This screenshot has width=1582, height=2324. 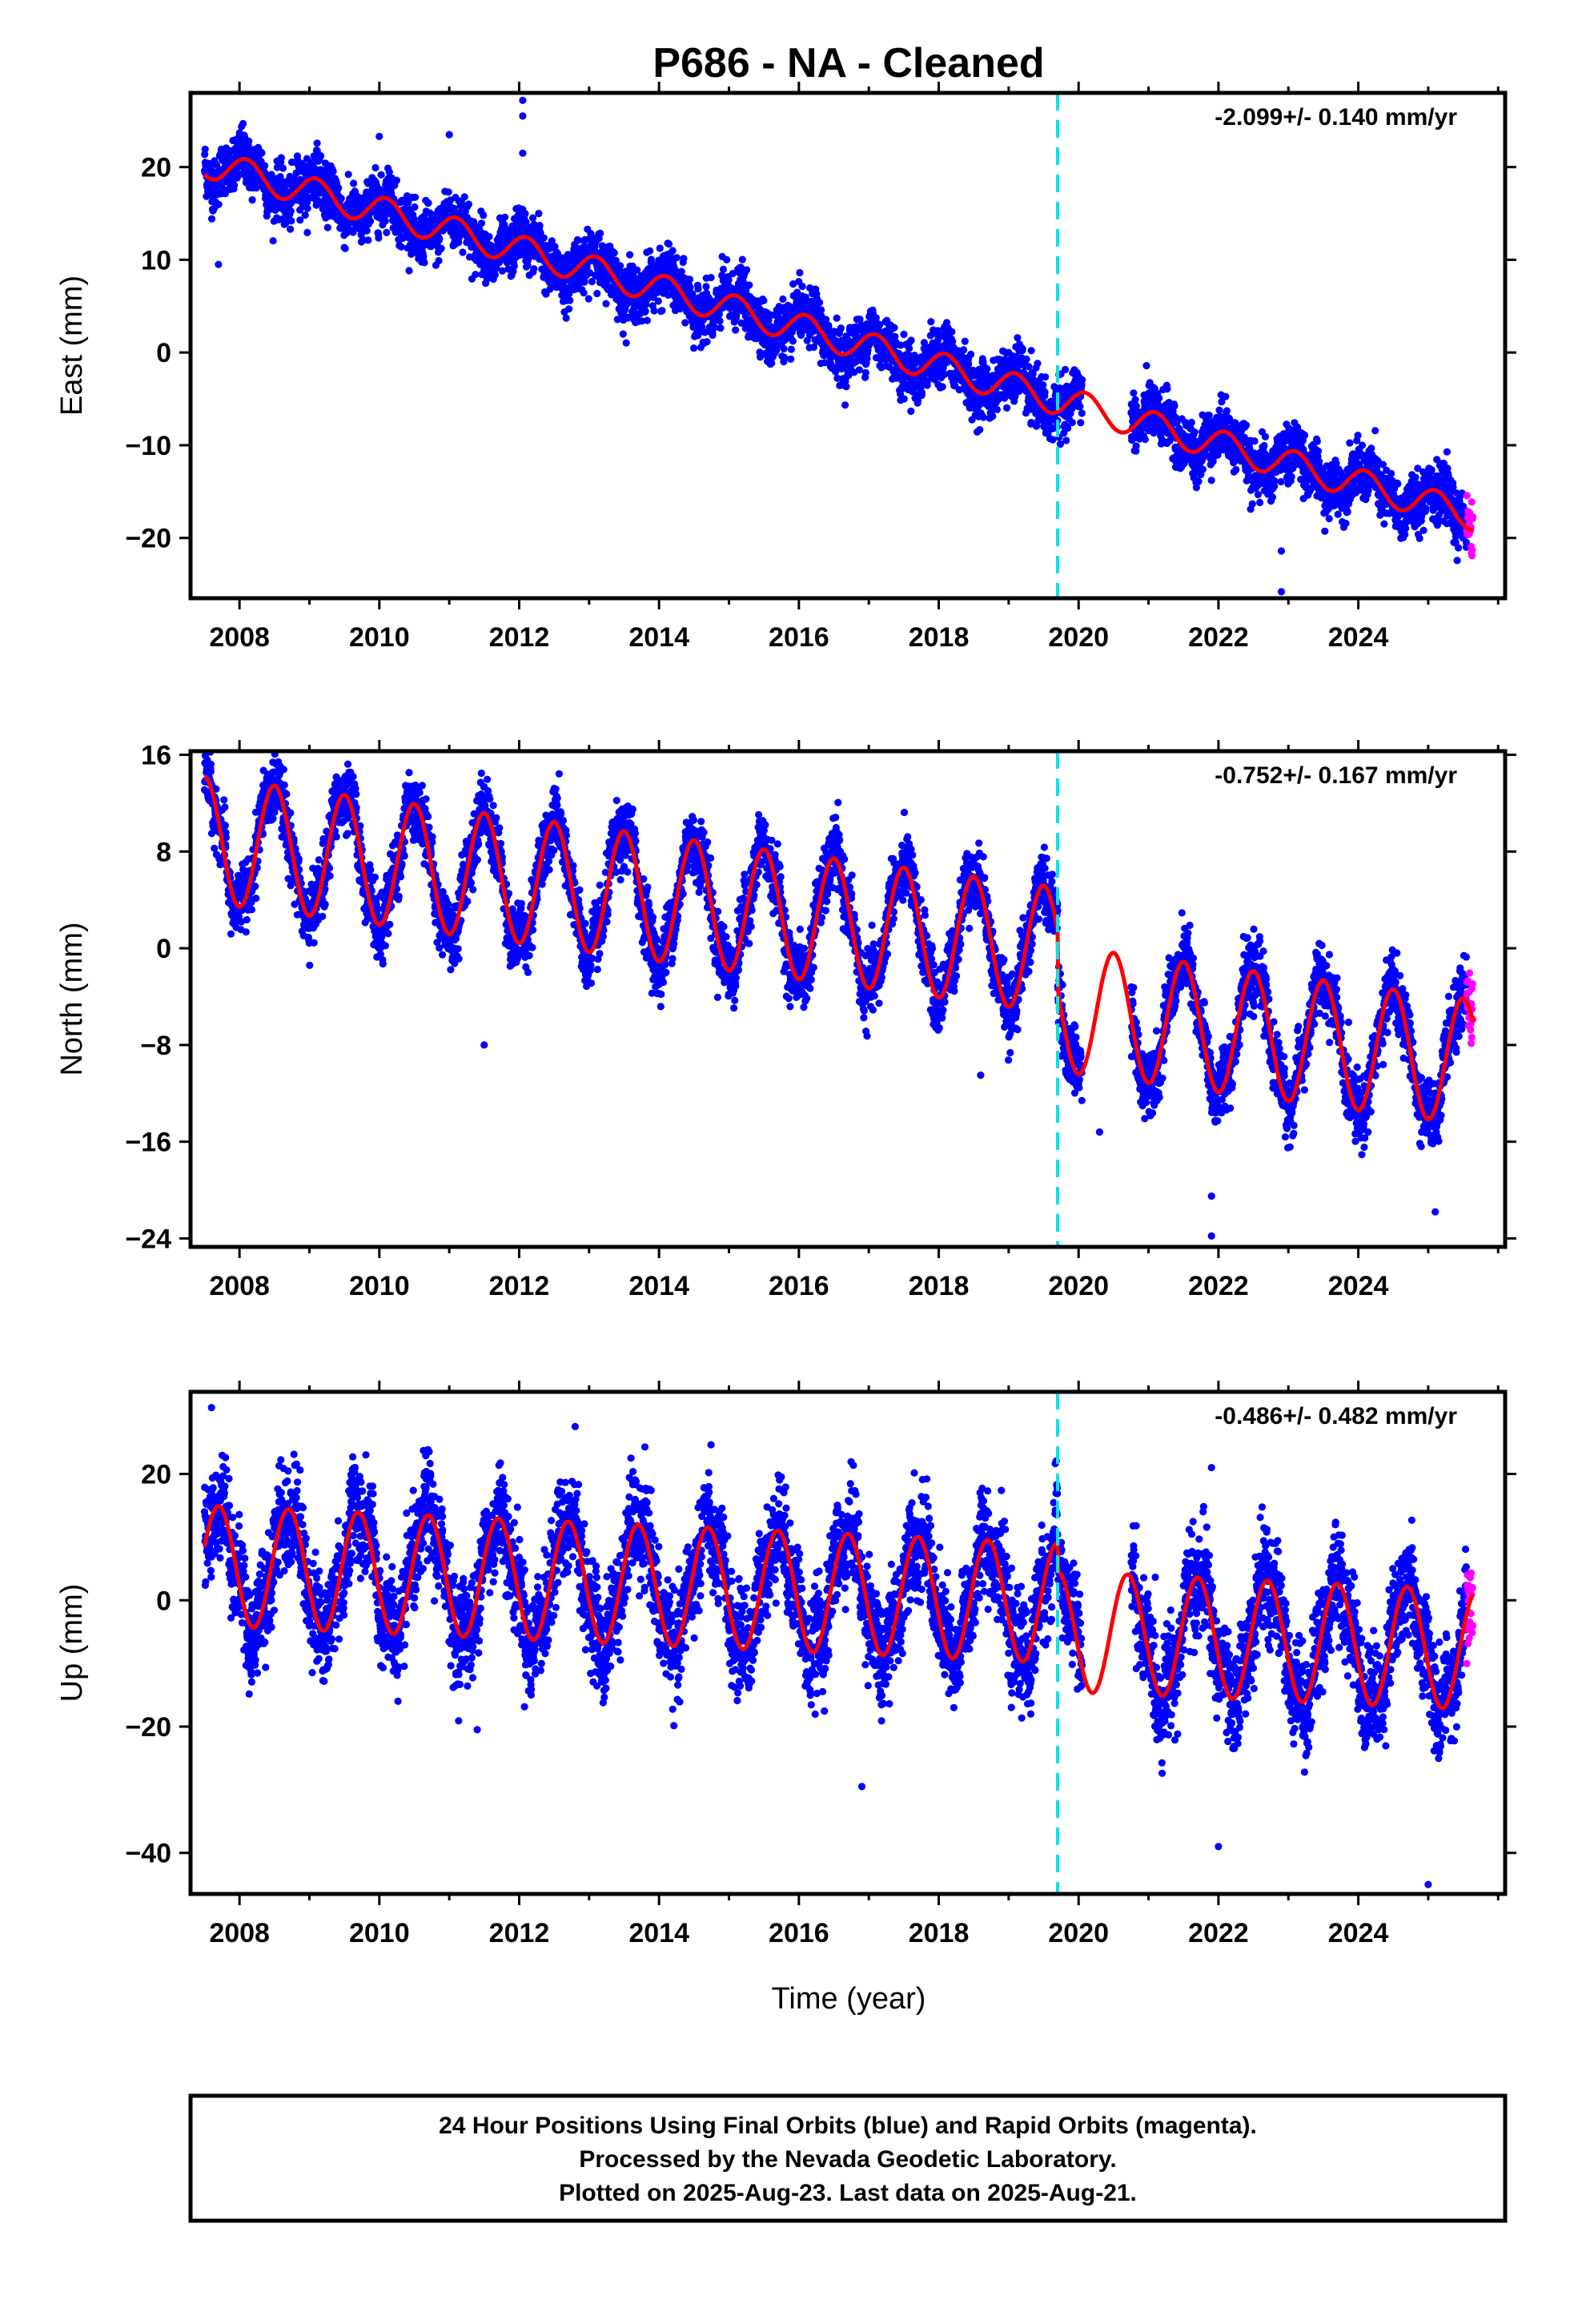 What do you see at coordinates (848, 63) in the screenshot?
I see `figure-title: P686 - NA - Cleaned` at bounding box center [848, 63].